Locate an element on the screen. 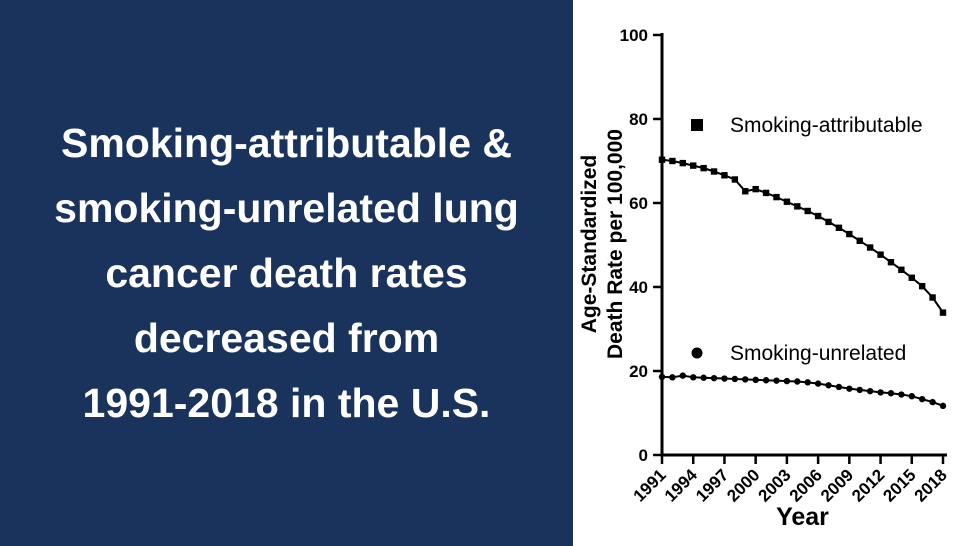 The image size is (970, 546). headline-line: Smoking-attributable & is located at coordinates (286, 142).